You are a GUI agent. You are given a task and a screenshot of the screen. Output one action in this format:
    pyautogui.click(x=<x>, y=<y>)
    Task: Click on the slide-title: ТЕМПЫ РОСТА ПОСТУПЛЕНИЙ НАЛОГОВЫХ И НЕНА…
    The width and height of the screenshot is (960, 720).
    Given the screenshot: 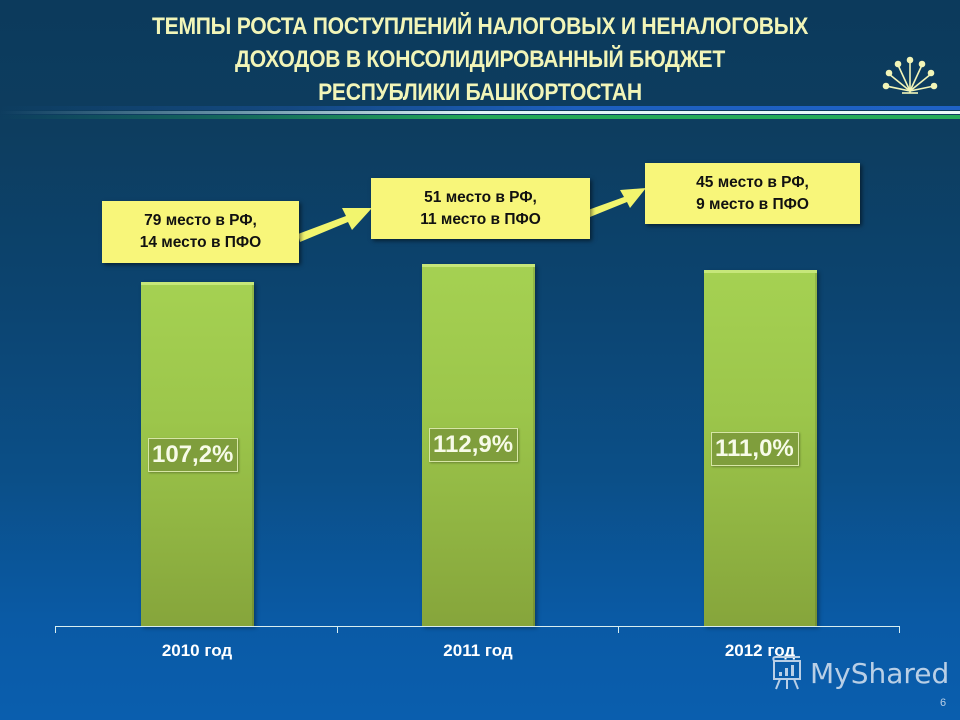 What is the action you would take?
    pyautogui.click(x=480, y=59)
    